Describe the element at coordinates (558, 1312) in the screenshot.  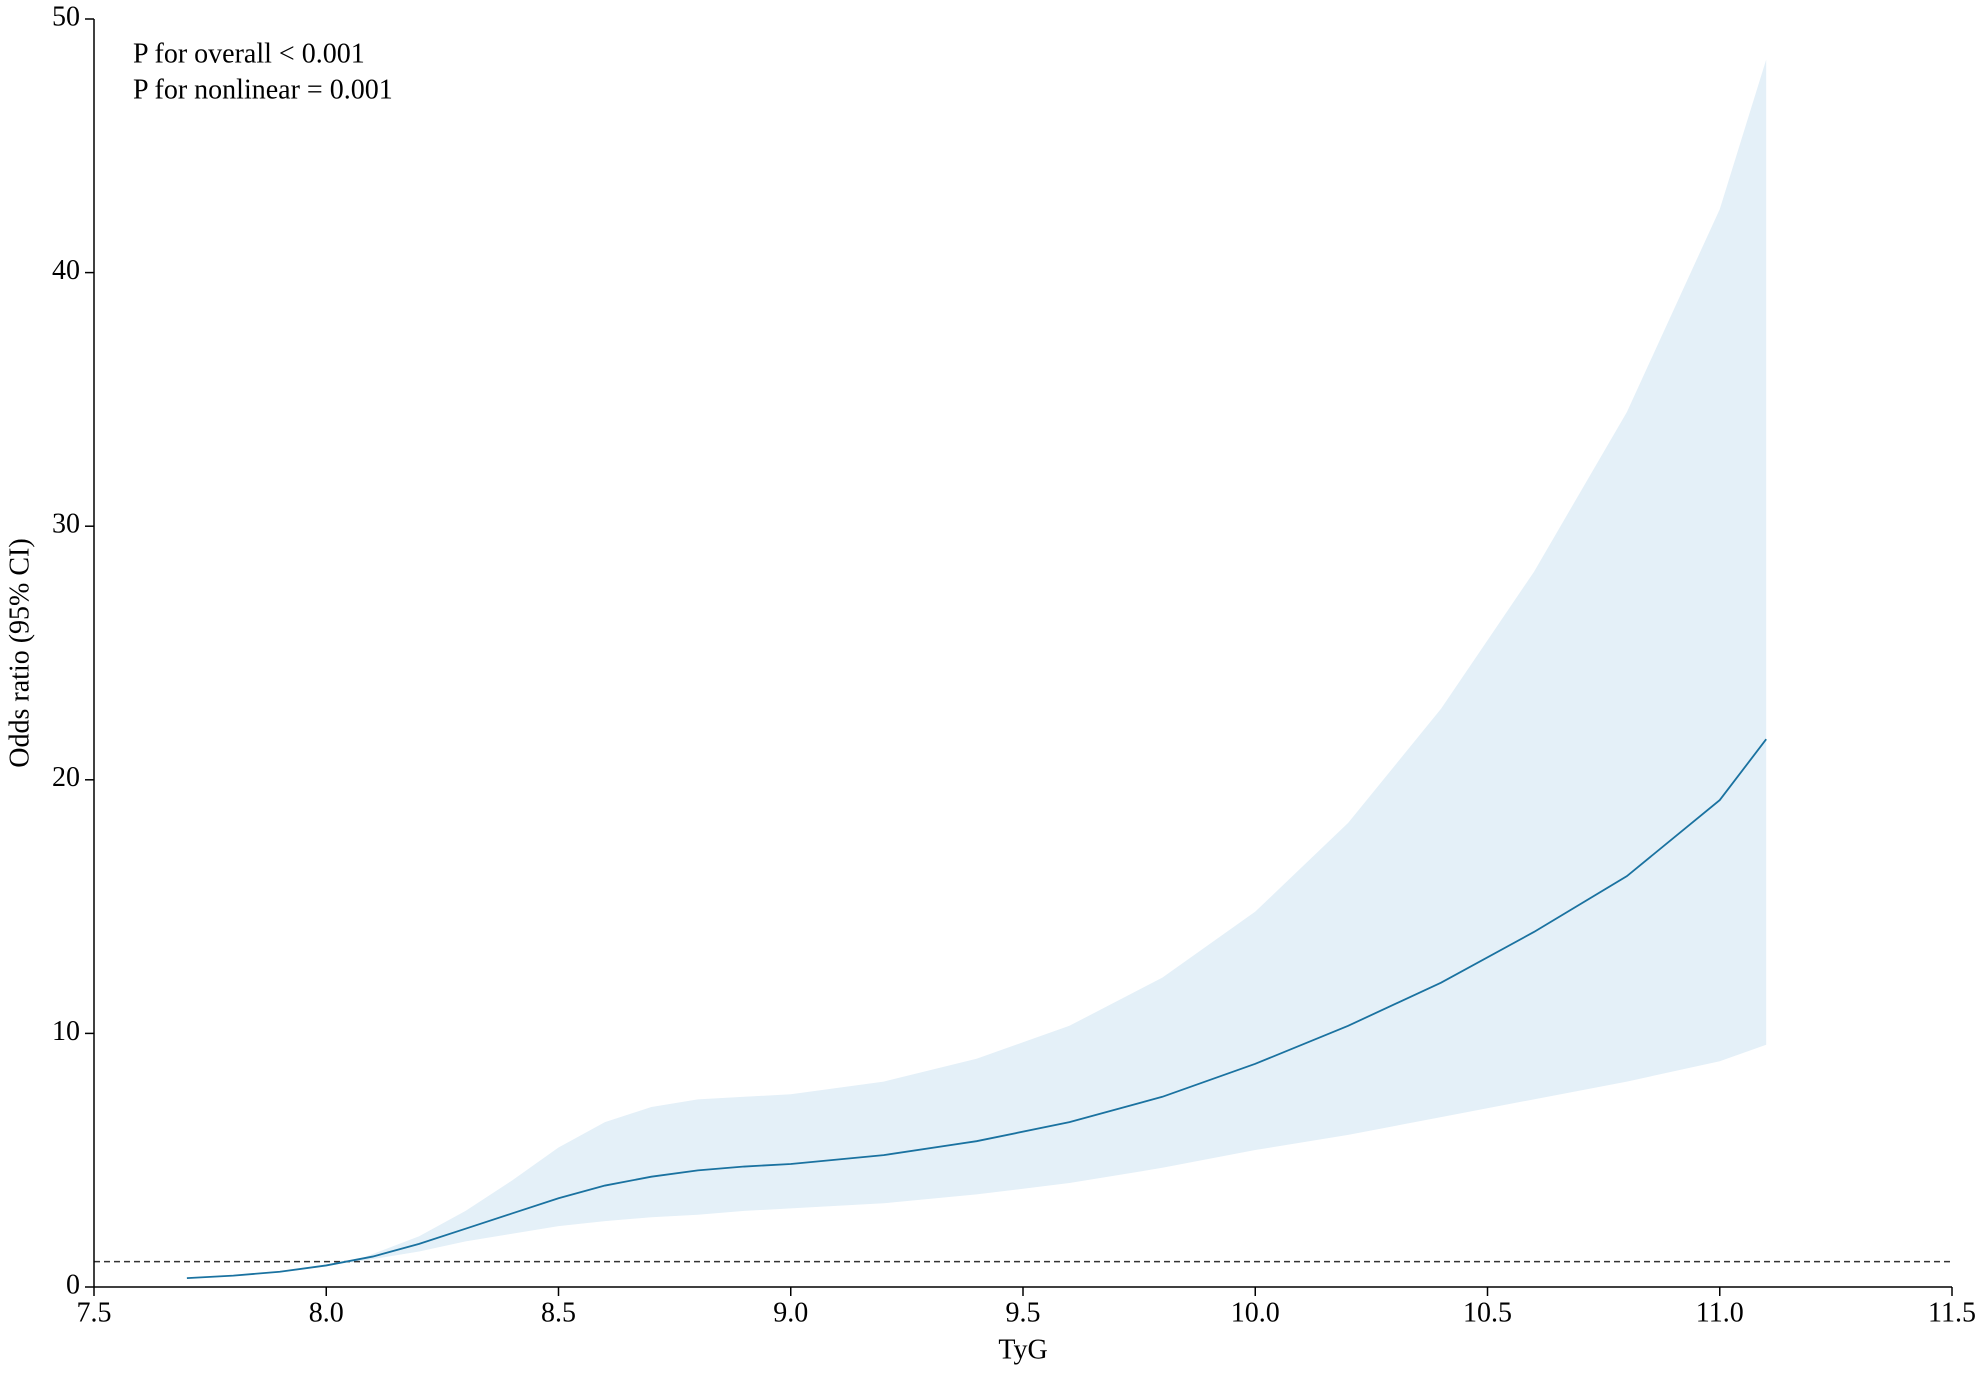
I see `x-tick-label: 8.5` at that location.